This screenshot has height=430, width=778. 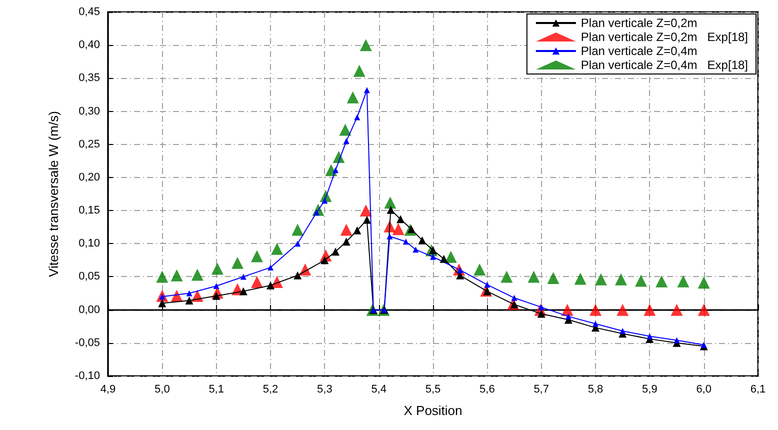 I want to click on y-tick-label: -0,05, so click(x=87, y=342).